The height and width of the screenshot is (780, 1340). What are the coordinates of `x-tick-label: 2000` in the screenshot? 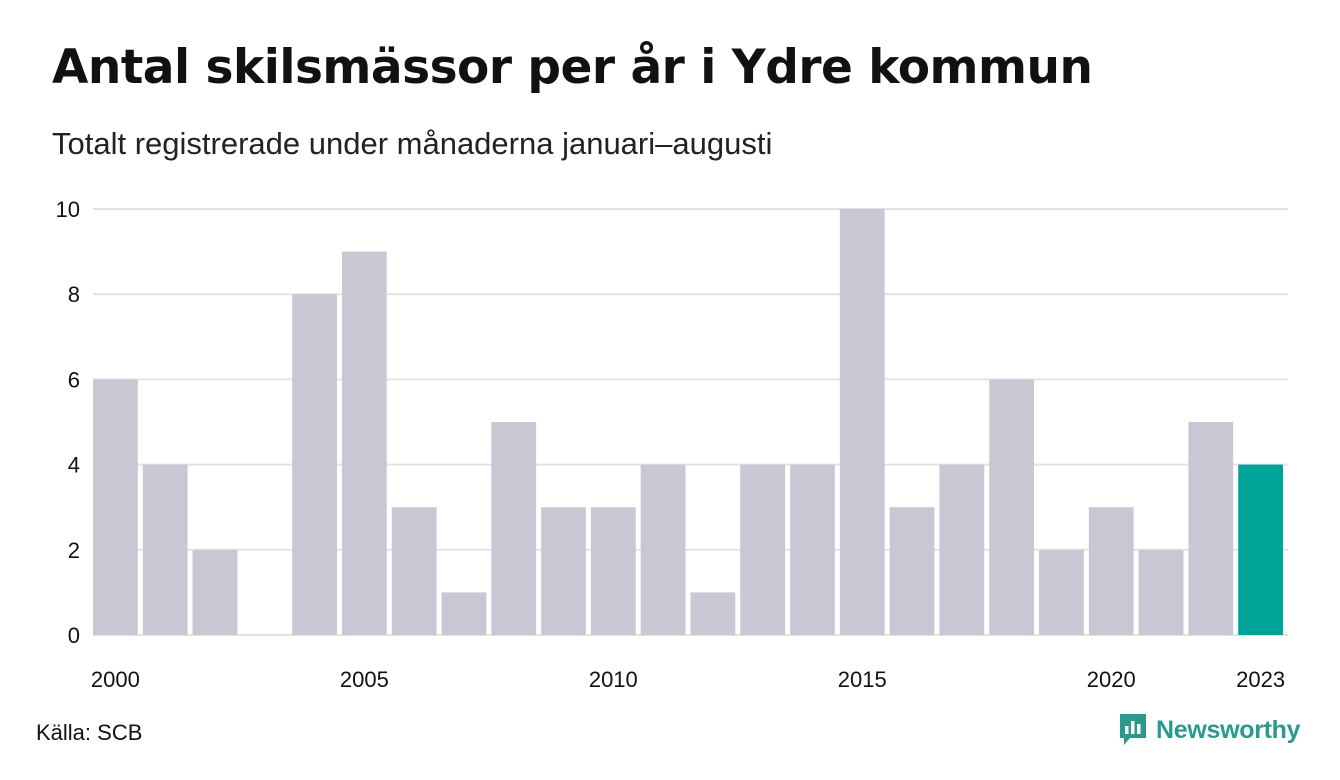 It's located at (115, 679).